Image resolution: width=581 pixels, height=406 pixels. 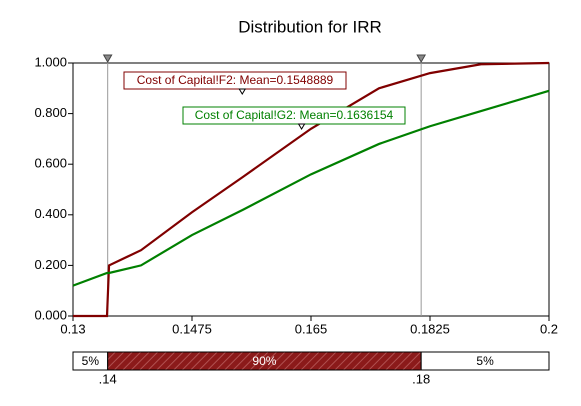 What do you see at coordinates (421, 378) in the screenshot?
I see `delimiter-label: .18` at bounding box center [421, 378].